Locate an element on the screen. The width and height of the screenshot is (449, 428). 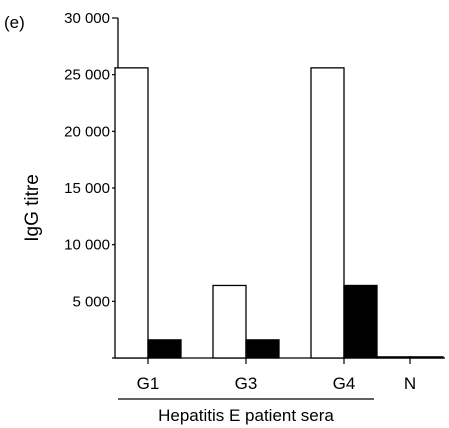
y-tick-label: 15 000 is located at coordinates (87, 188).